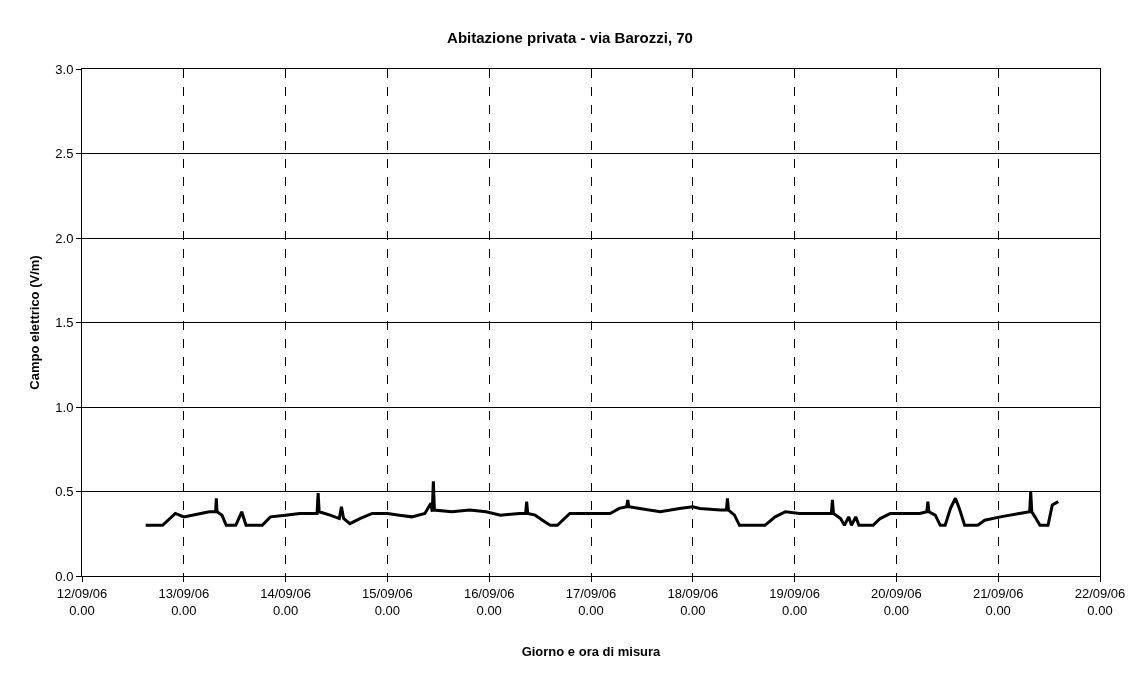 Image resolution: width=1140 pixels, height=688 pixels. What do you see at coordinates (591, 652) in the screenshot?
I see `x-axis-title: Giorno e ora di misura` at bounding box center [591, 652].